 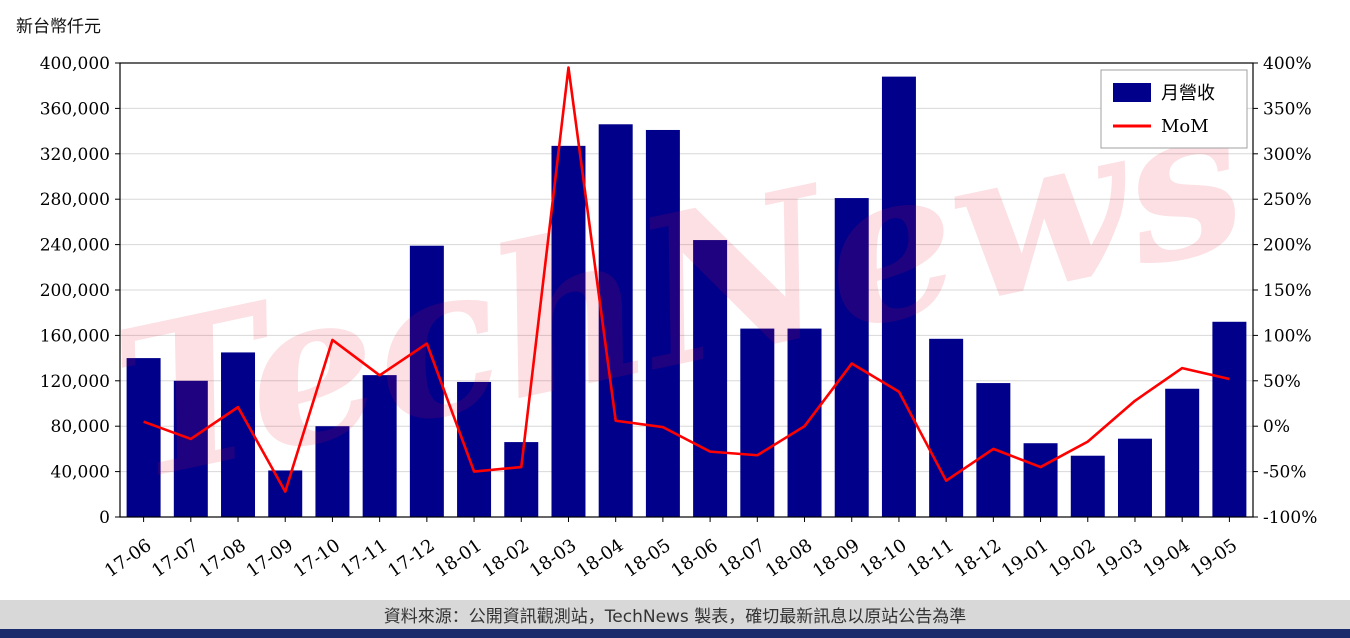 What do you see at coordinates (1287, 291) in the screenshot?
I see `right-axis-tick-label: 150%` at bounding box center [1287, 291].